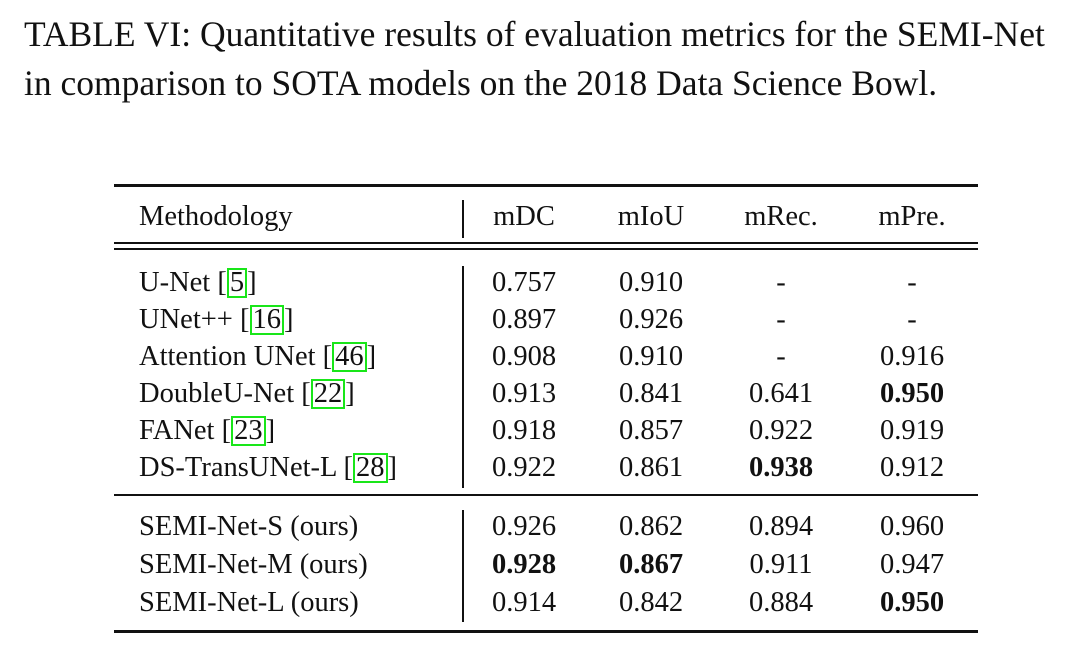 The image size is (1080, 647). Describe the element at coordinates (781, 393) in the screenshot. I see `cell-mrec: 0.641` at that location.